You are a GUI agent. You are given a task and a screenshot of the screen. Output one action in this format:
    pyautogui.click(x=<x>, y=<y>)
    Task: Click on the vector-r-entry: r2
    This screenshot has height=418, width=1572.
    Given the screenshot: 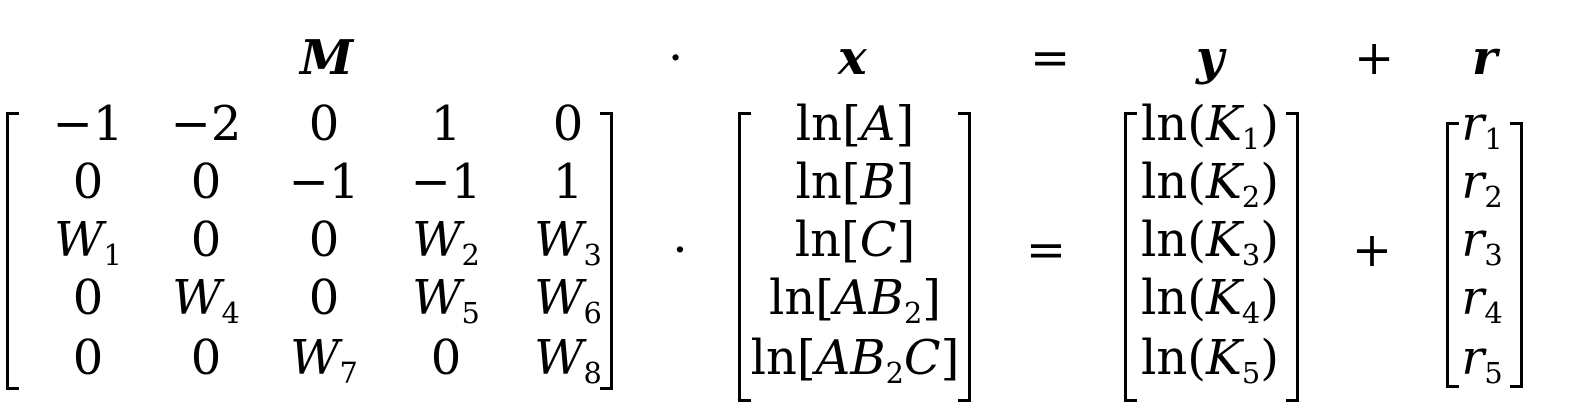 What is the action you would take?
    pyautogui.click(x=1482, y=184)
    